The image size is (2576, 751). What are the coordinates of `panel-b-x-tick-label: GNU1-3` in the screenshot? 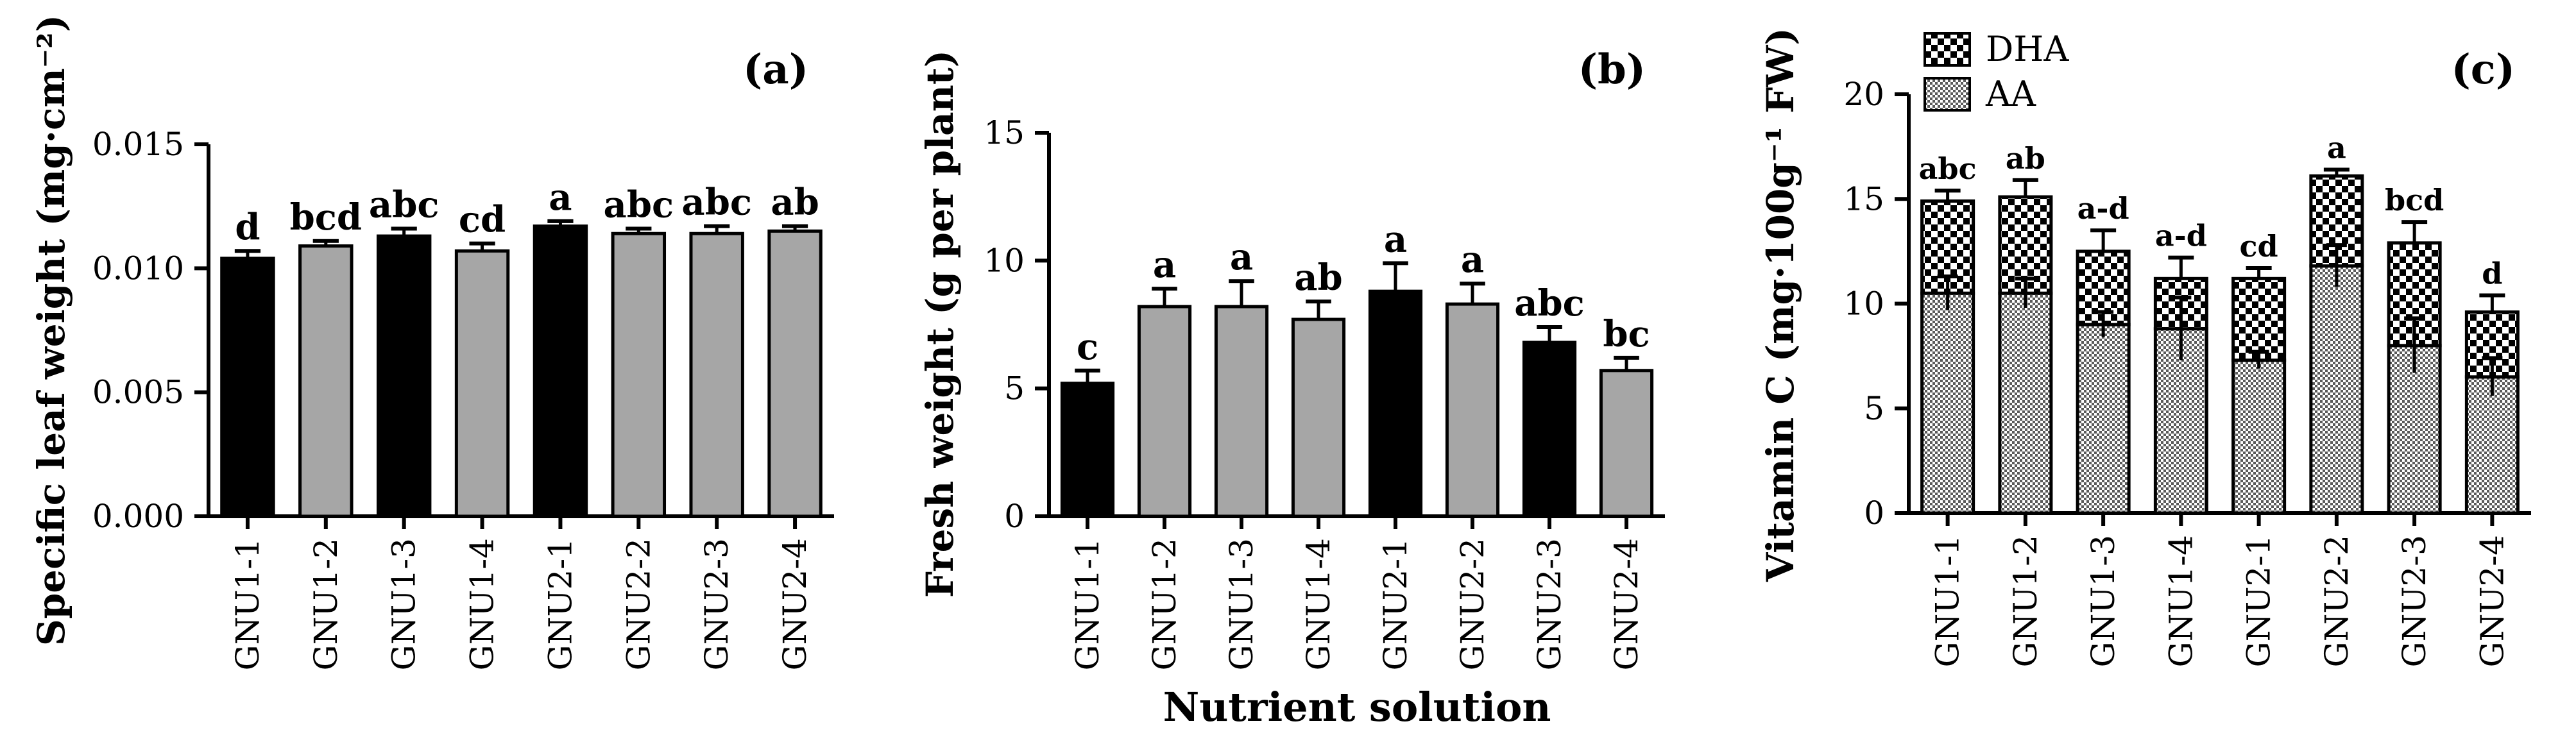 It's located at (1241, 604).